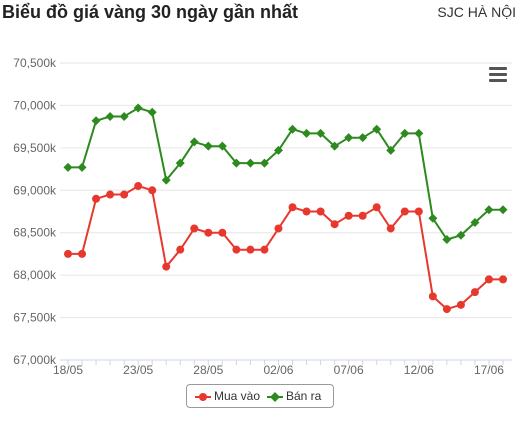 This screenshot has width=520, height=423. Describe the element at coordinates (237, 396) in the screenshot. I see `legend-buy-label: Mua vào` at that location.